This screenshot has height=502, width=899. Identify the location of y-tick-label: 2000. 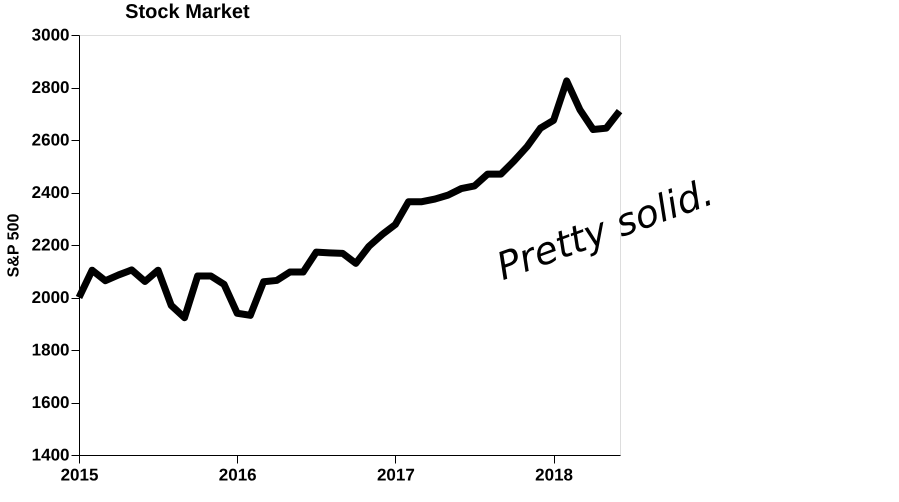
(51, 297).